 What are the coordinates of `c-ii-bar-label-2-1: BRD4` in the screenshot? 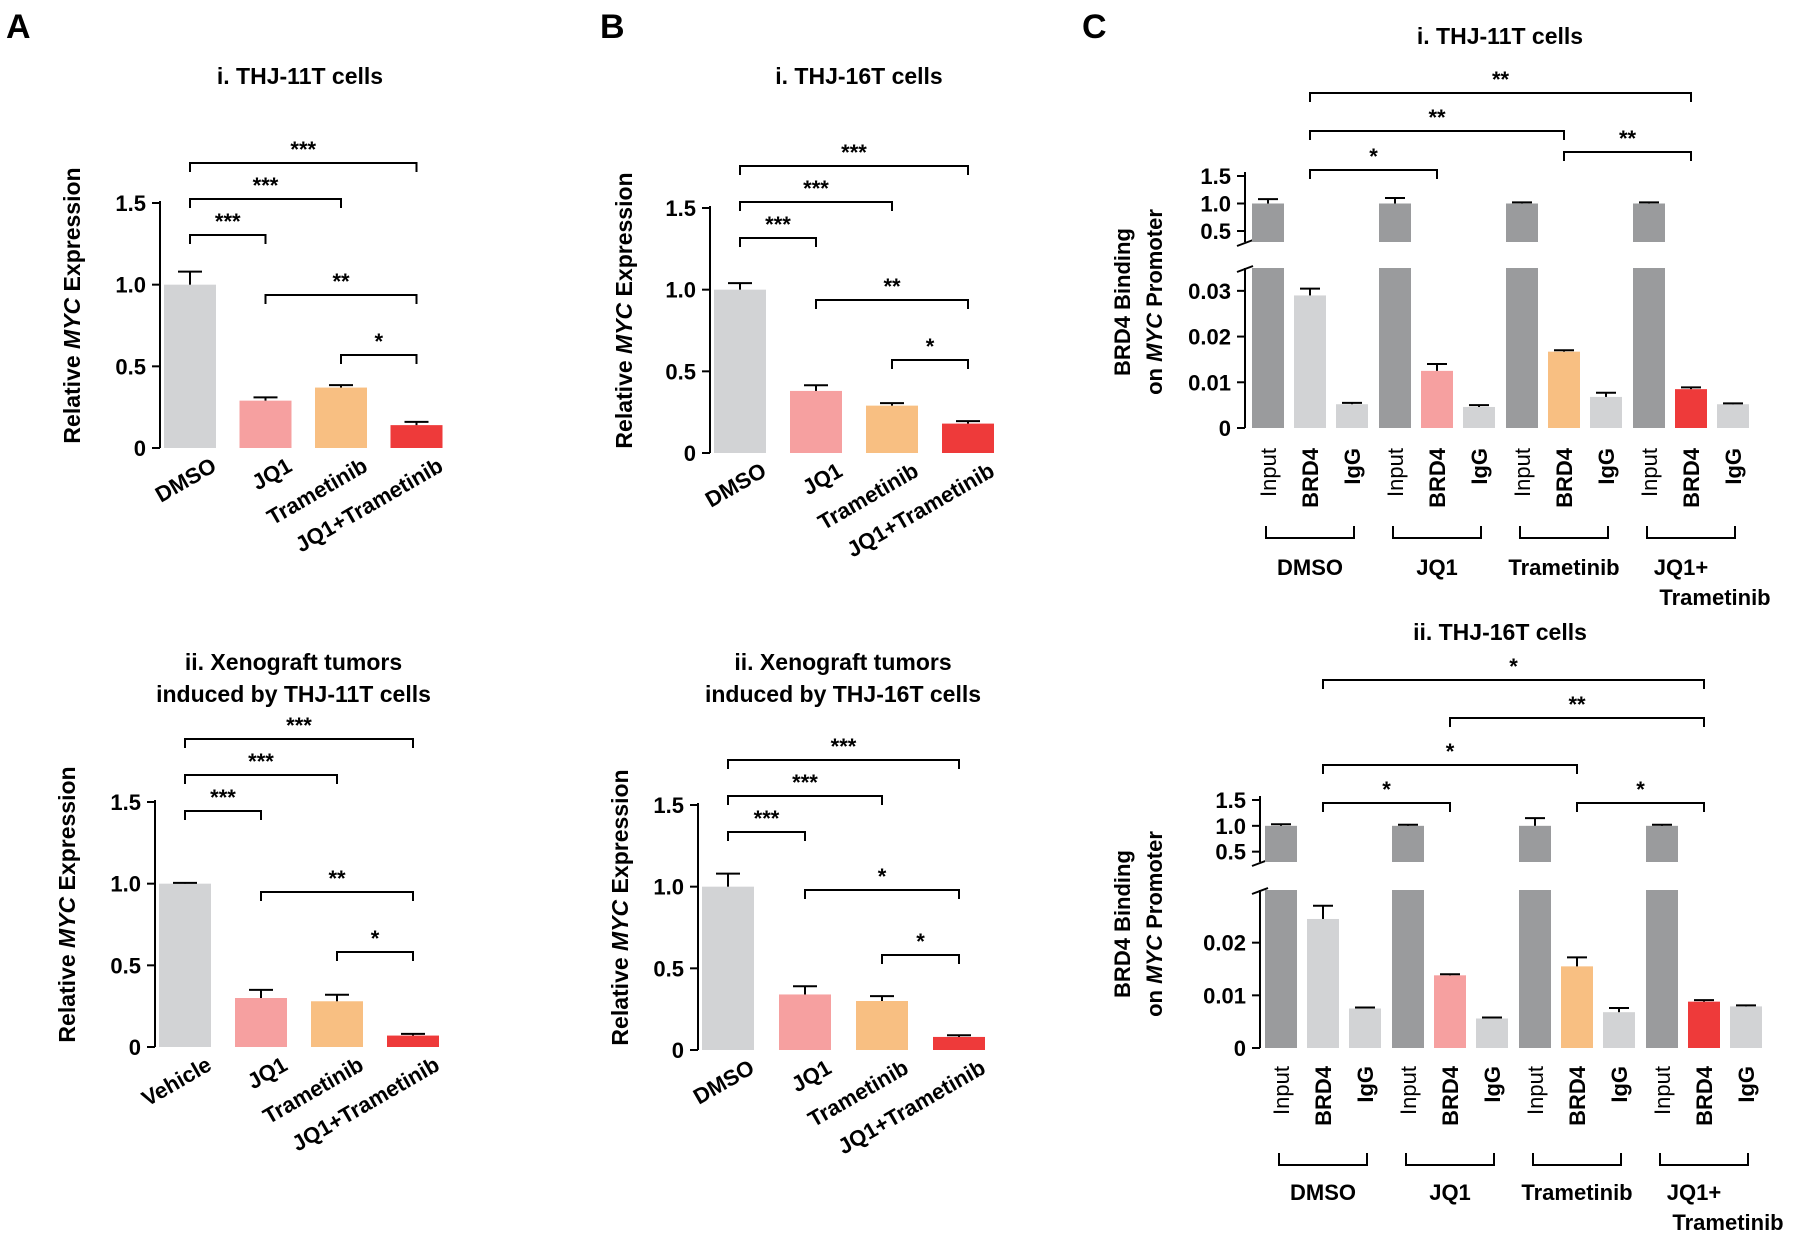 It's located at (1577, 1095).